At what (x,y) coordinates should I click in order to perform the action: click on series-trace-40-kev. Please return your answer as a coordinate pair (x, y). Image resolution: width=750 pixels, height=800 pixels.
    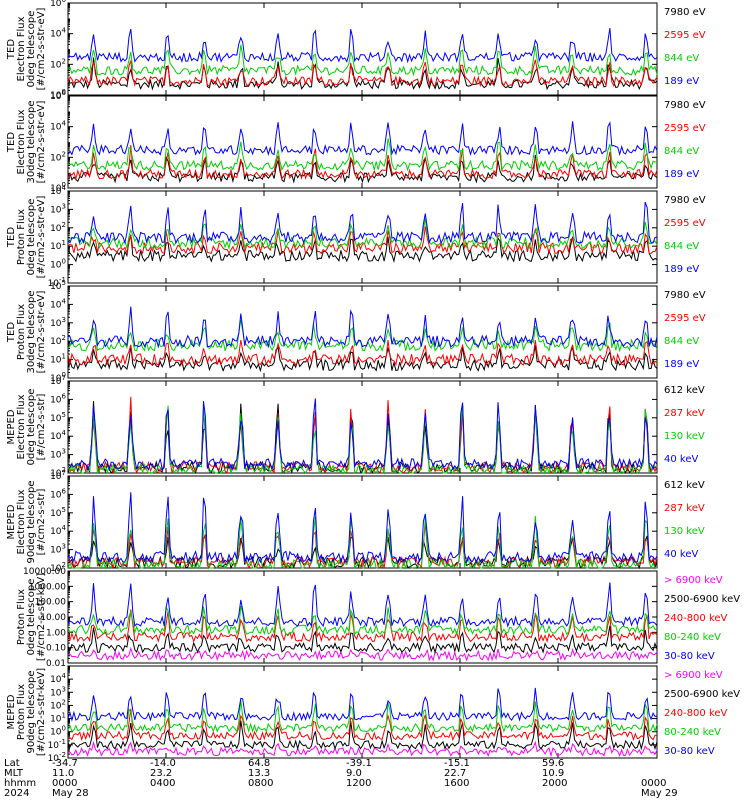
    Looking at the image, I should click on (362, 528).